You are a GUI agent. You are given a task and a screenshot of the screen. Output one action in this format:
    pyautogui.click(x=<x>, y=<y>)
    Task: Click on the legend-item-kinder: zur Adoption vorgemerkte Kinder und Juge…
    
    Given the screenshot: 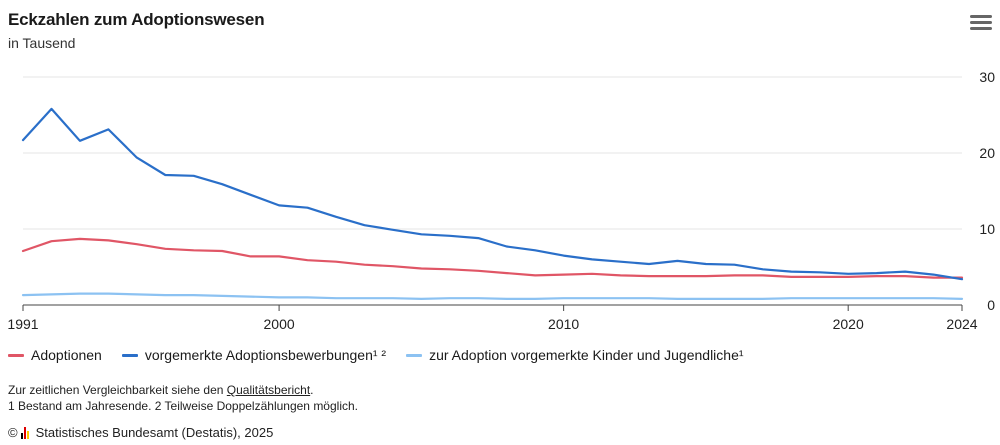 What is the action you would take?
    pyautogui.click(x=575, y=355)
    